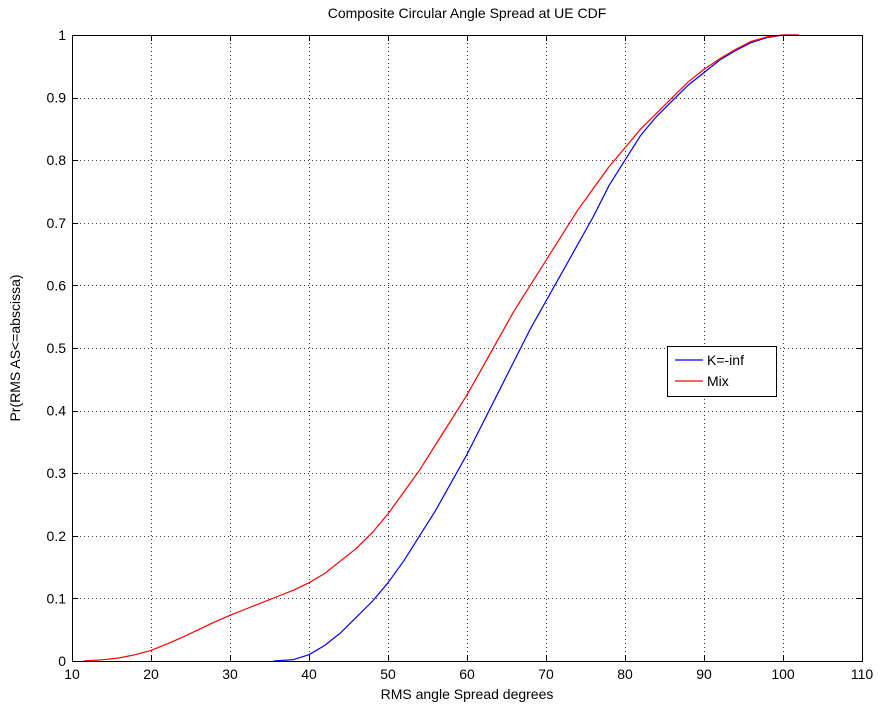 This screenshot has width=878, height=711. I want to click on y-tick-label: 0.4, so click(57, 411).